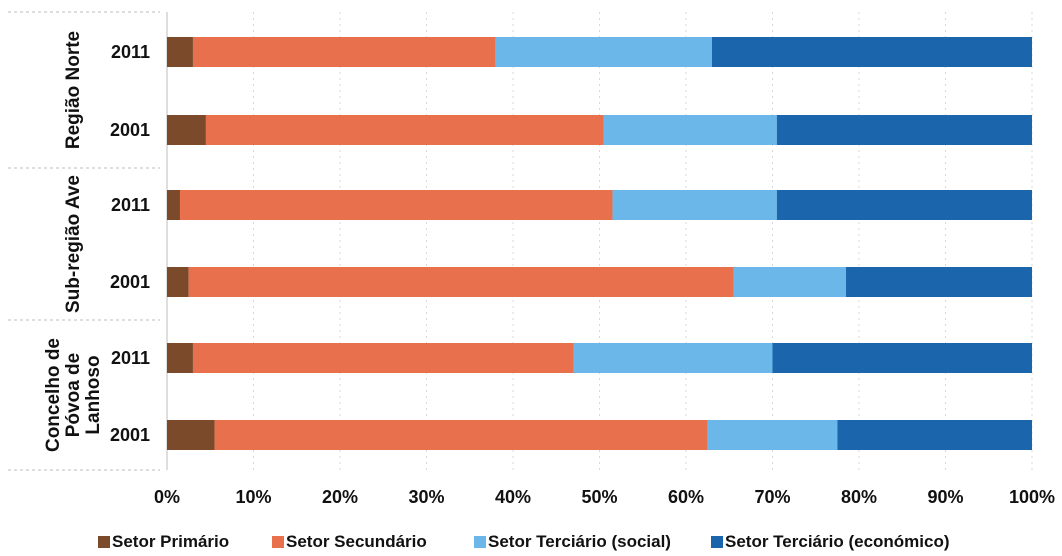 This screenshot has width=1062, height=556. I want to click on x-tick-label: 90%, so click(945, 497).